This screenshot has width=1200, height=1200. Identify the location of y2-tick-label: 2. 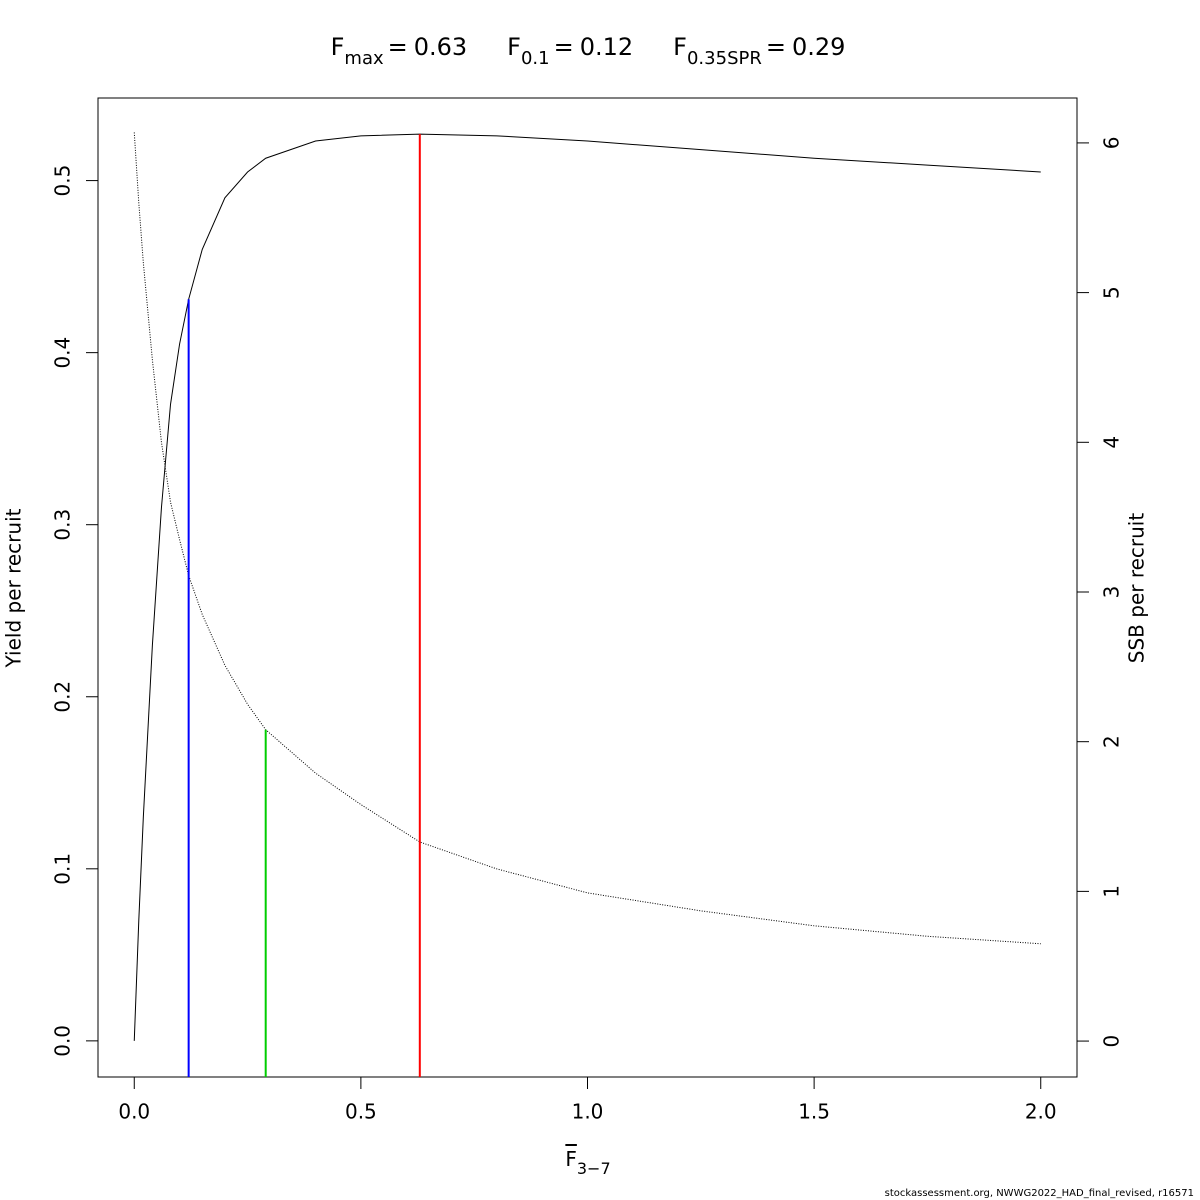
(1112, 741).